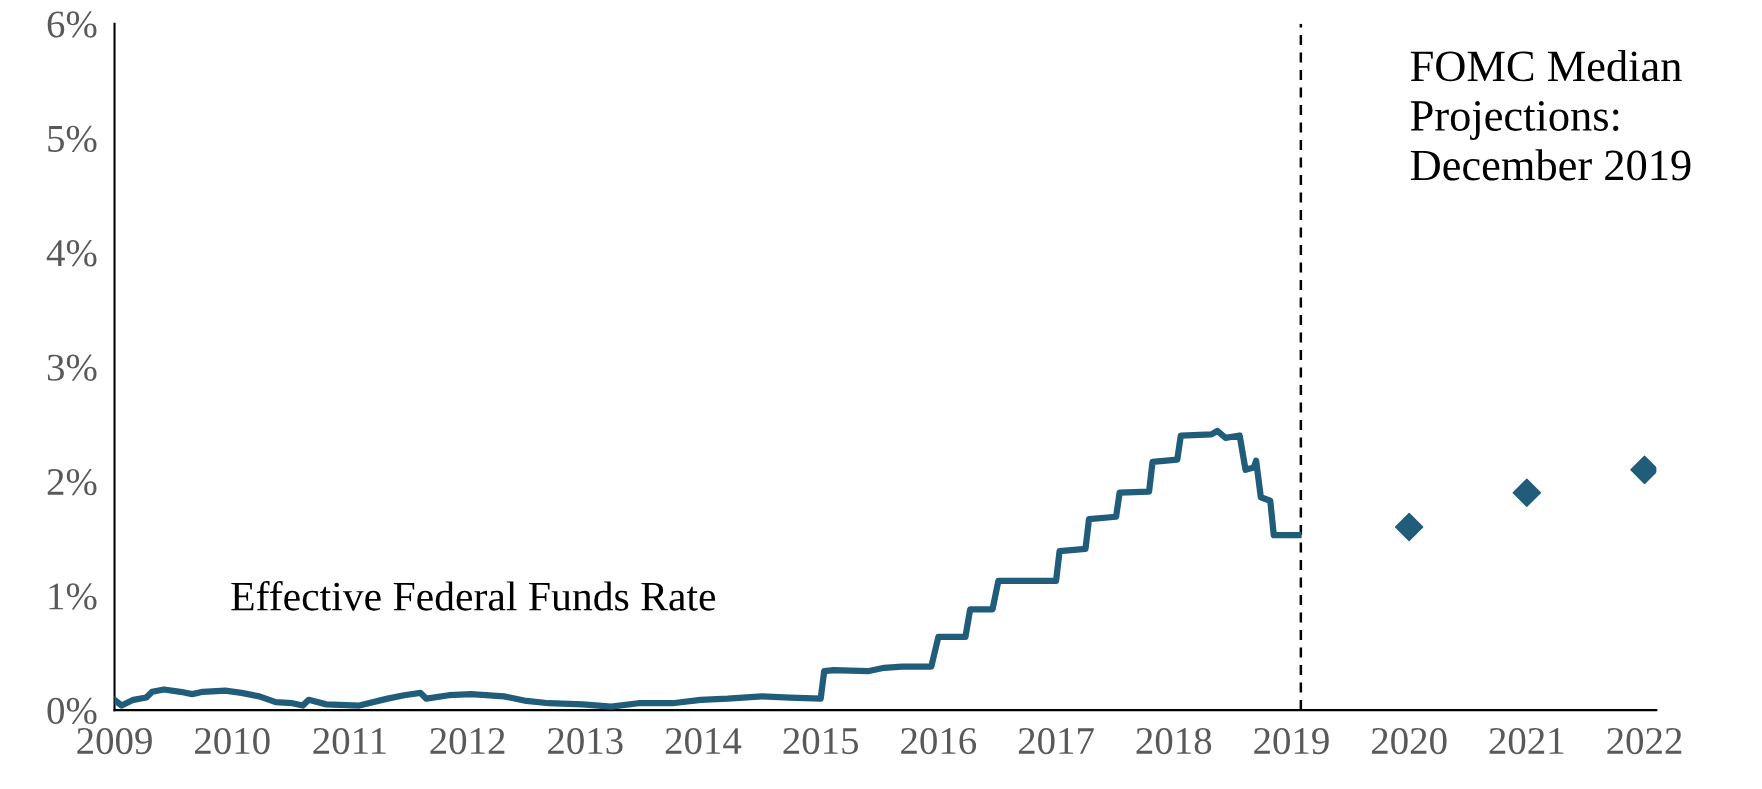 Image resolution: width=1762 pixels, height=789 pixels. What do you see at coordinates (72, 139) in the screenshot?
I see `y-tick-label: 5%` at bounding box center [72, 139].